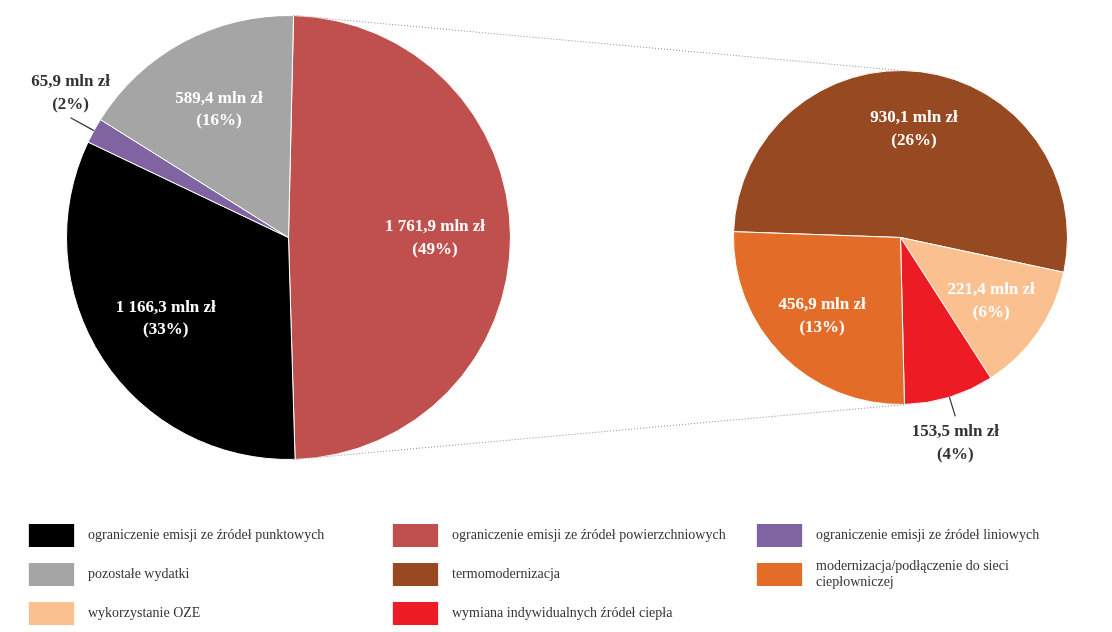 The width and height of the screenshot is (1112, 632). What do you see at coordinates (166, 317) in the screenshot?
I see `data-label: 1 166,3 mln zł (33%)` at bounding box center [166, 317].